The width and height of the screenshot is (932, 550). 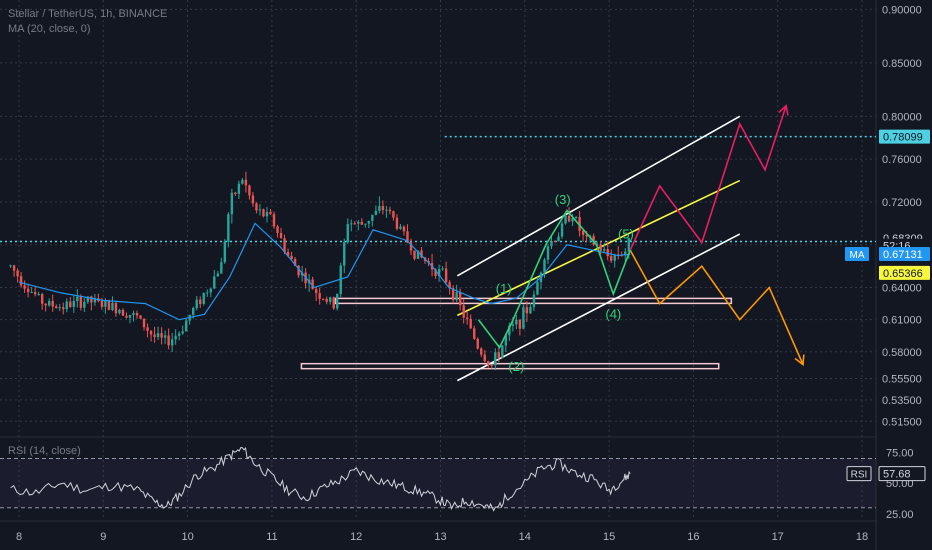 I want to click on ma-tag: MA, so click(x=857, y=255).